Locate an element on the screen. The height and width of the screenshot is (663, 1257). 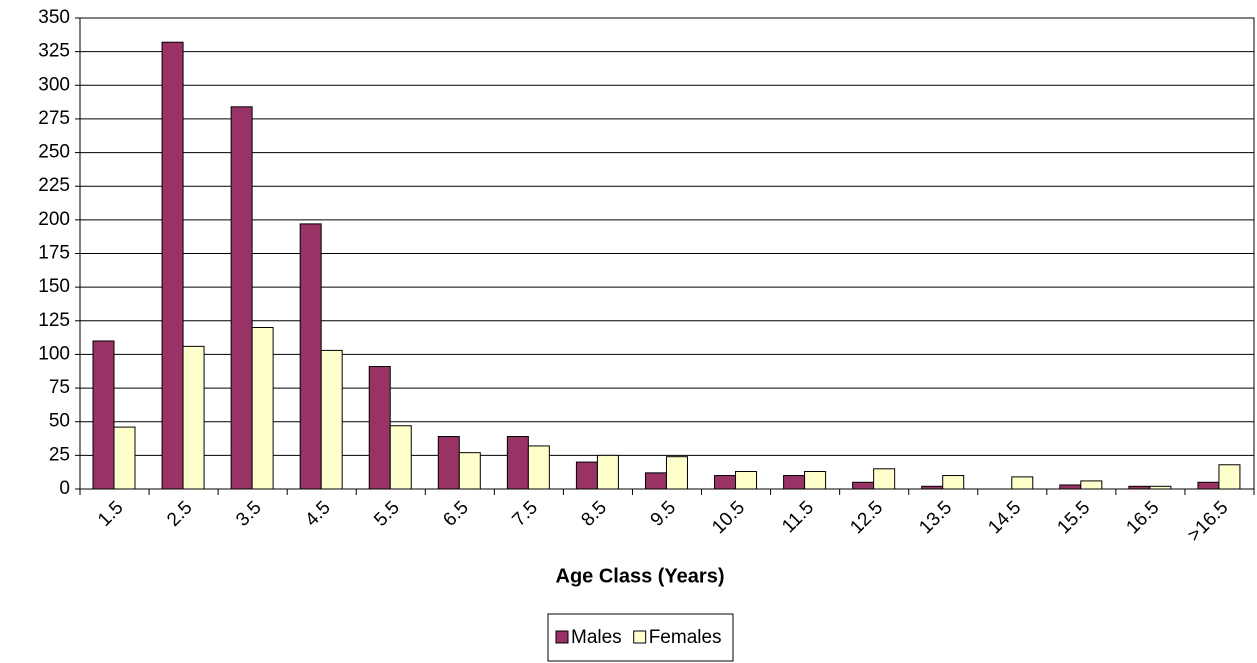
x-tick-label: 12.5 is located at coordinates (866, 517).